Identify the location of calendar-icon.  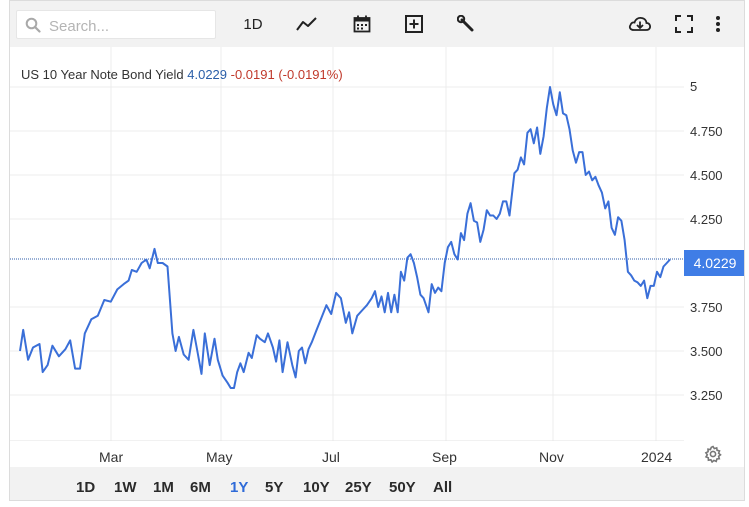
(362, 24).